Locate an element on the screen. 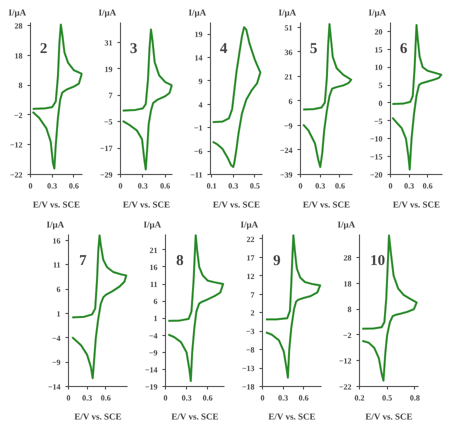 Image resolution: width=453 pixels, height=433 pixels. y-tick-label: 16 is located at coordinates (154, 267).